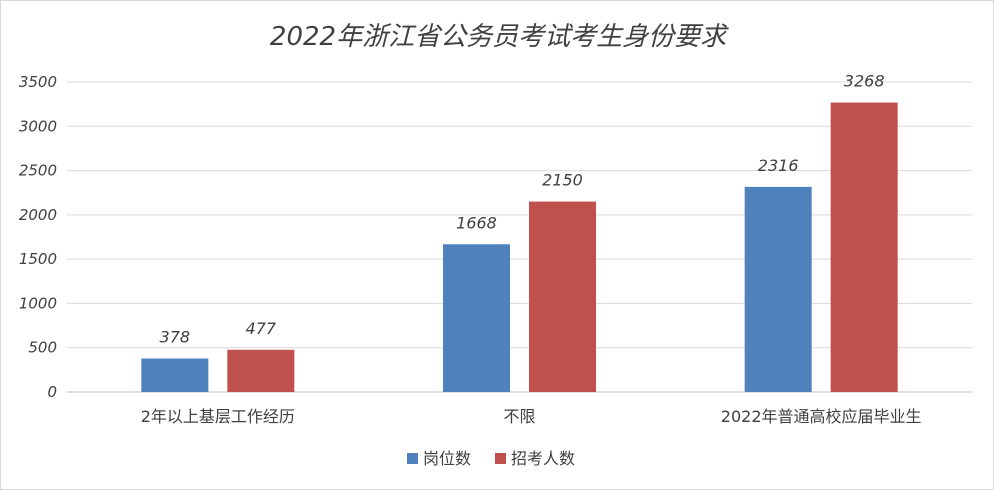  What do you see at coordinates (543, 458) in the screenshot?
I see `legend-label: 招考人数` at bounding box center [543, 458].